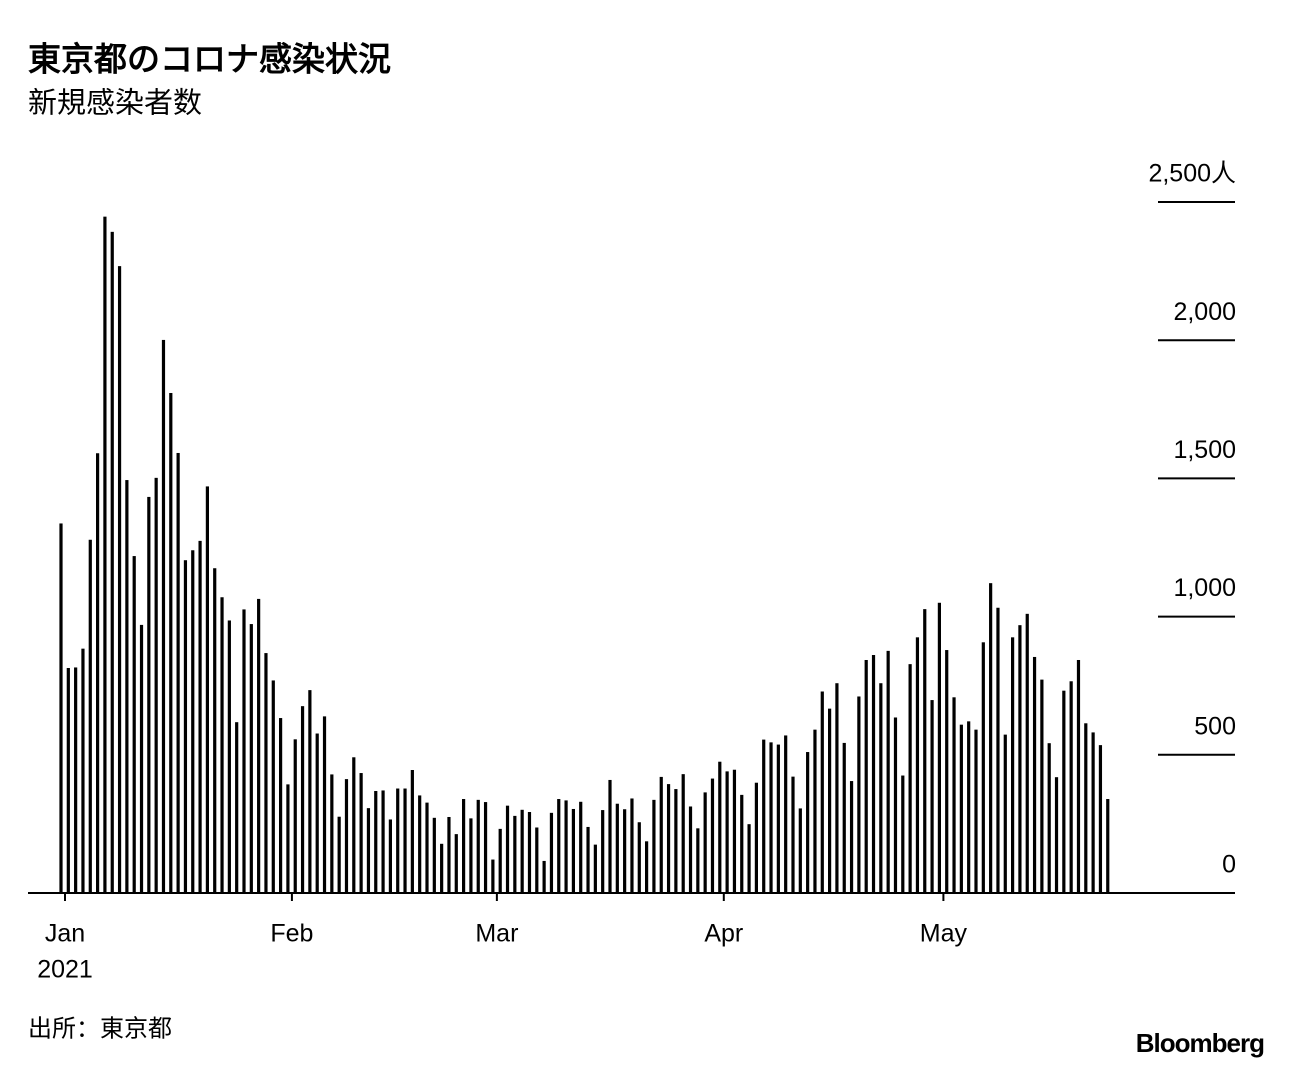 The image size is (1293, 1070). What do you see at coordinates (1192, 174) in the screenshot?
I see `y-tick-label: 2,500人` at bounding box center [1192, 174].